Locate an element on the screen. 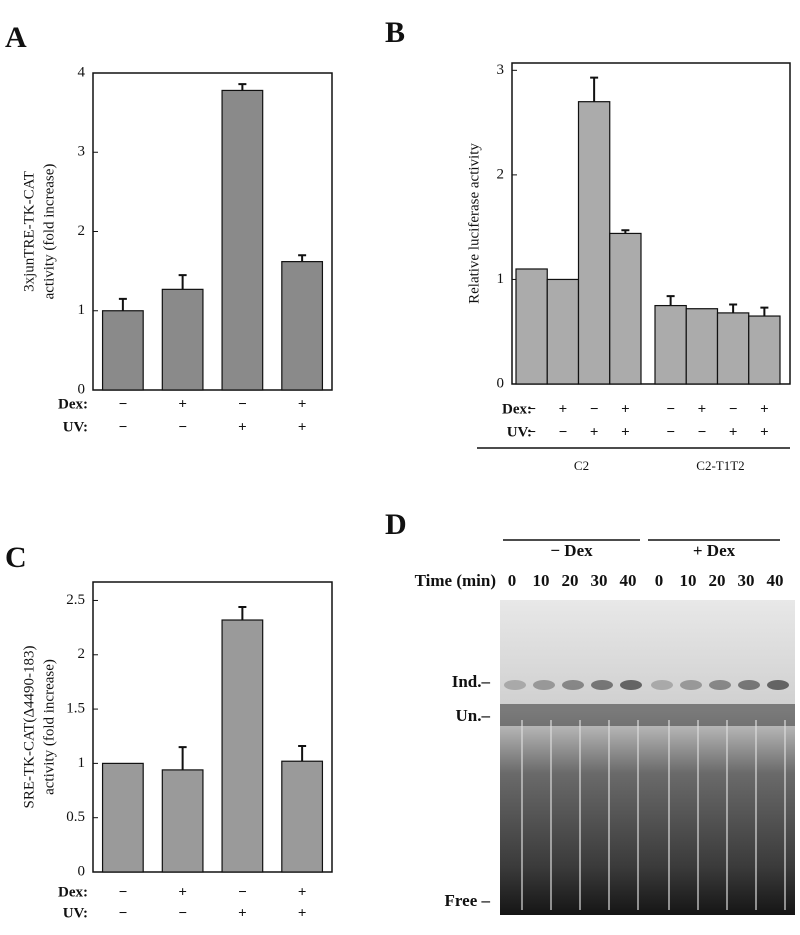  group-label: C2-T1T2 is located at coordinates (720, 465).